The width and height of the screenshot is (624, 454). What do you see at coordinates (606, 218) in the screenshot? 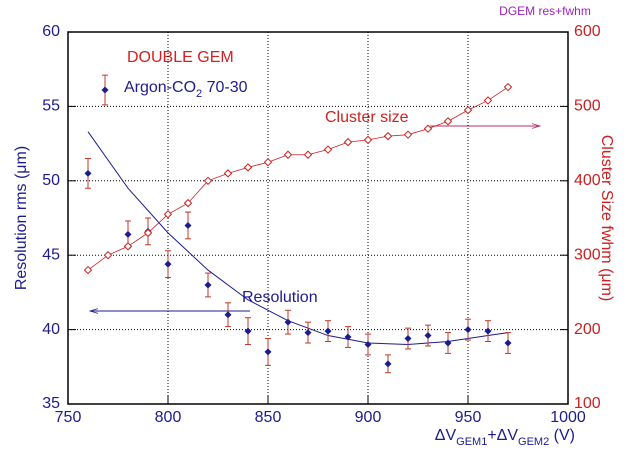
I see `y2-axis-label: Cluster Size fwhm (μm)` at bounding box center [606, 218].